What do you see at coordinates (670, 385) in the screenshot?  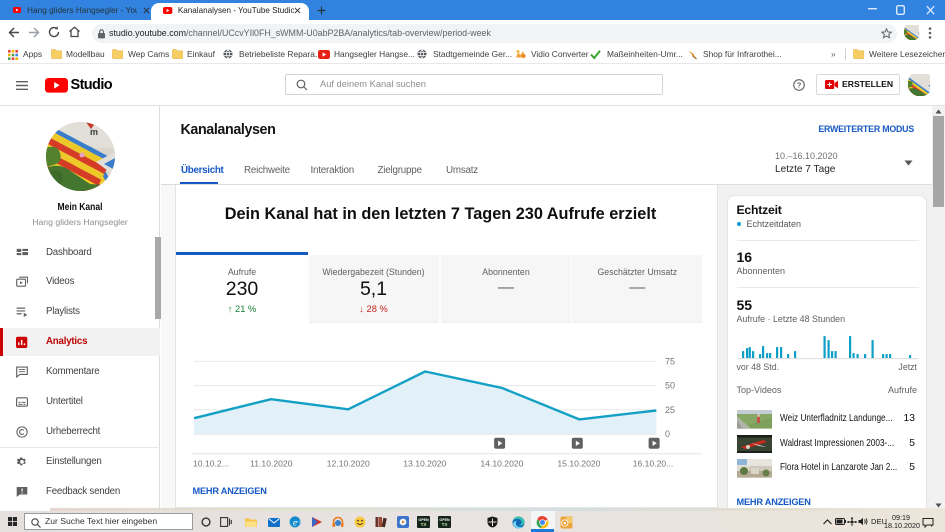 I see `svg-text: 50` at bounding box center [670, 385].